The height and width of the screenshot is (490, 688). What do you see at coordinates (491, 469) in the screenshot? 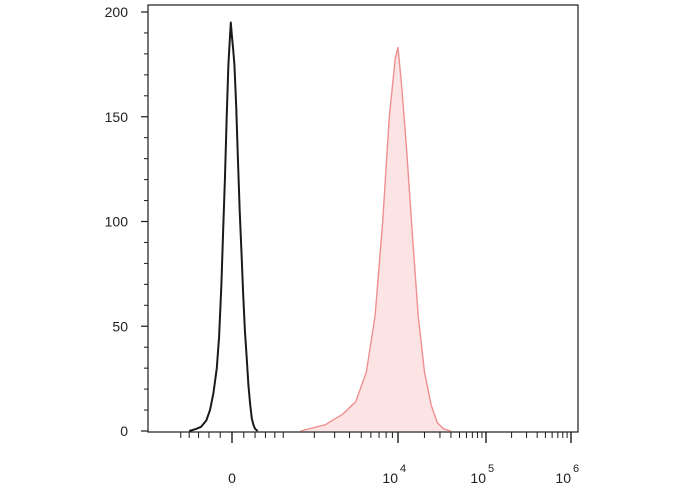
I see `x-tick-exponent: 5` at bounding box center [491, 469].